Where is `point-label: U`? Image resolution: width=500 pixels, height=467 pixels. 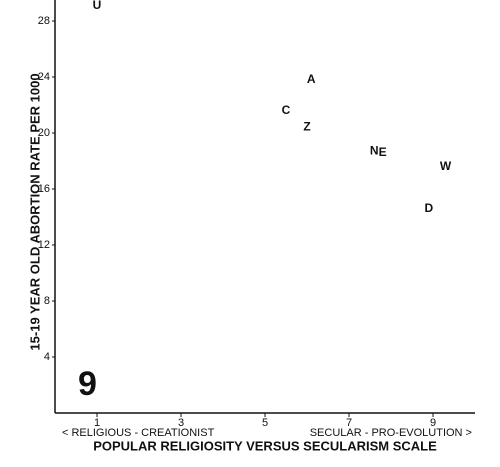 point-label: U is located at coordinates (97, 6).